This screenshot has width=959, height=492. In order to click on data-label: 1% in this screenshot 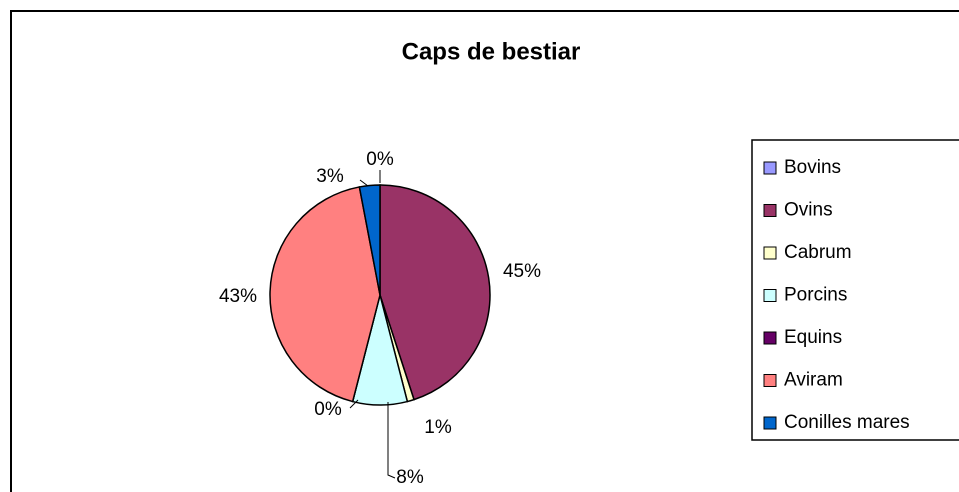, I will do `click(438, 427)`.